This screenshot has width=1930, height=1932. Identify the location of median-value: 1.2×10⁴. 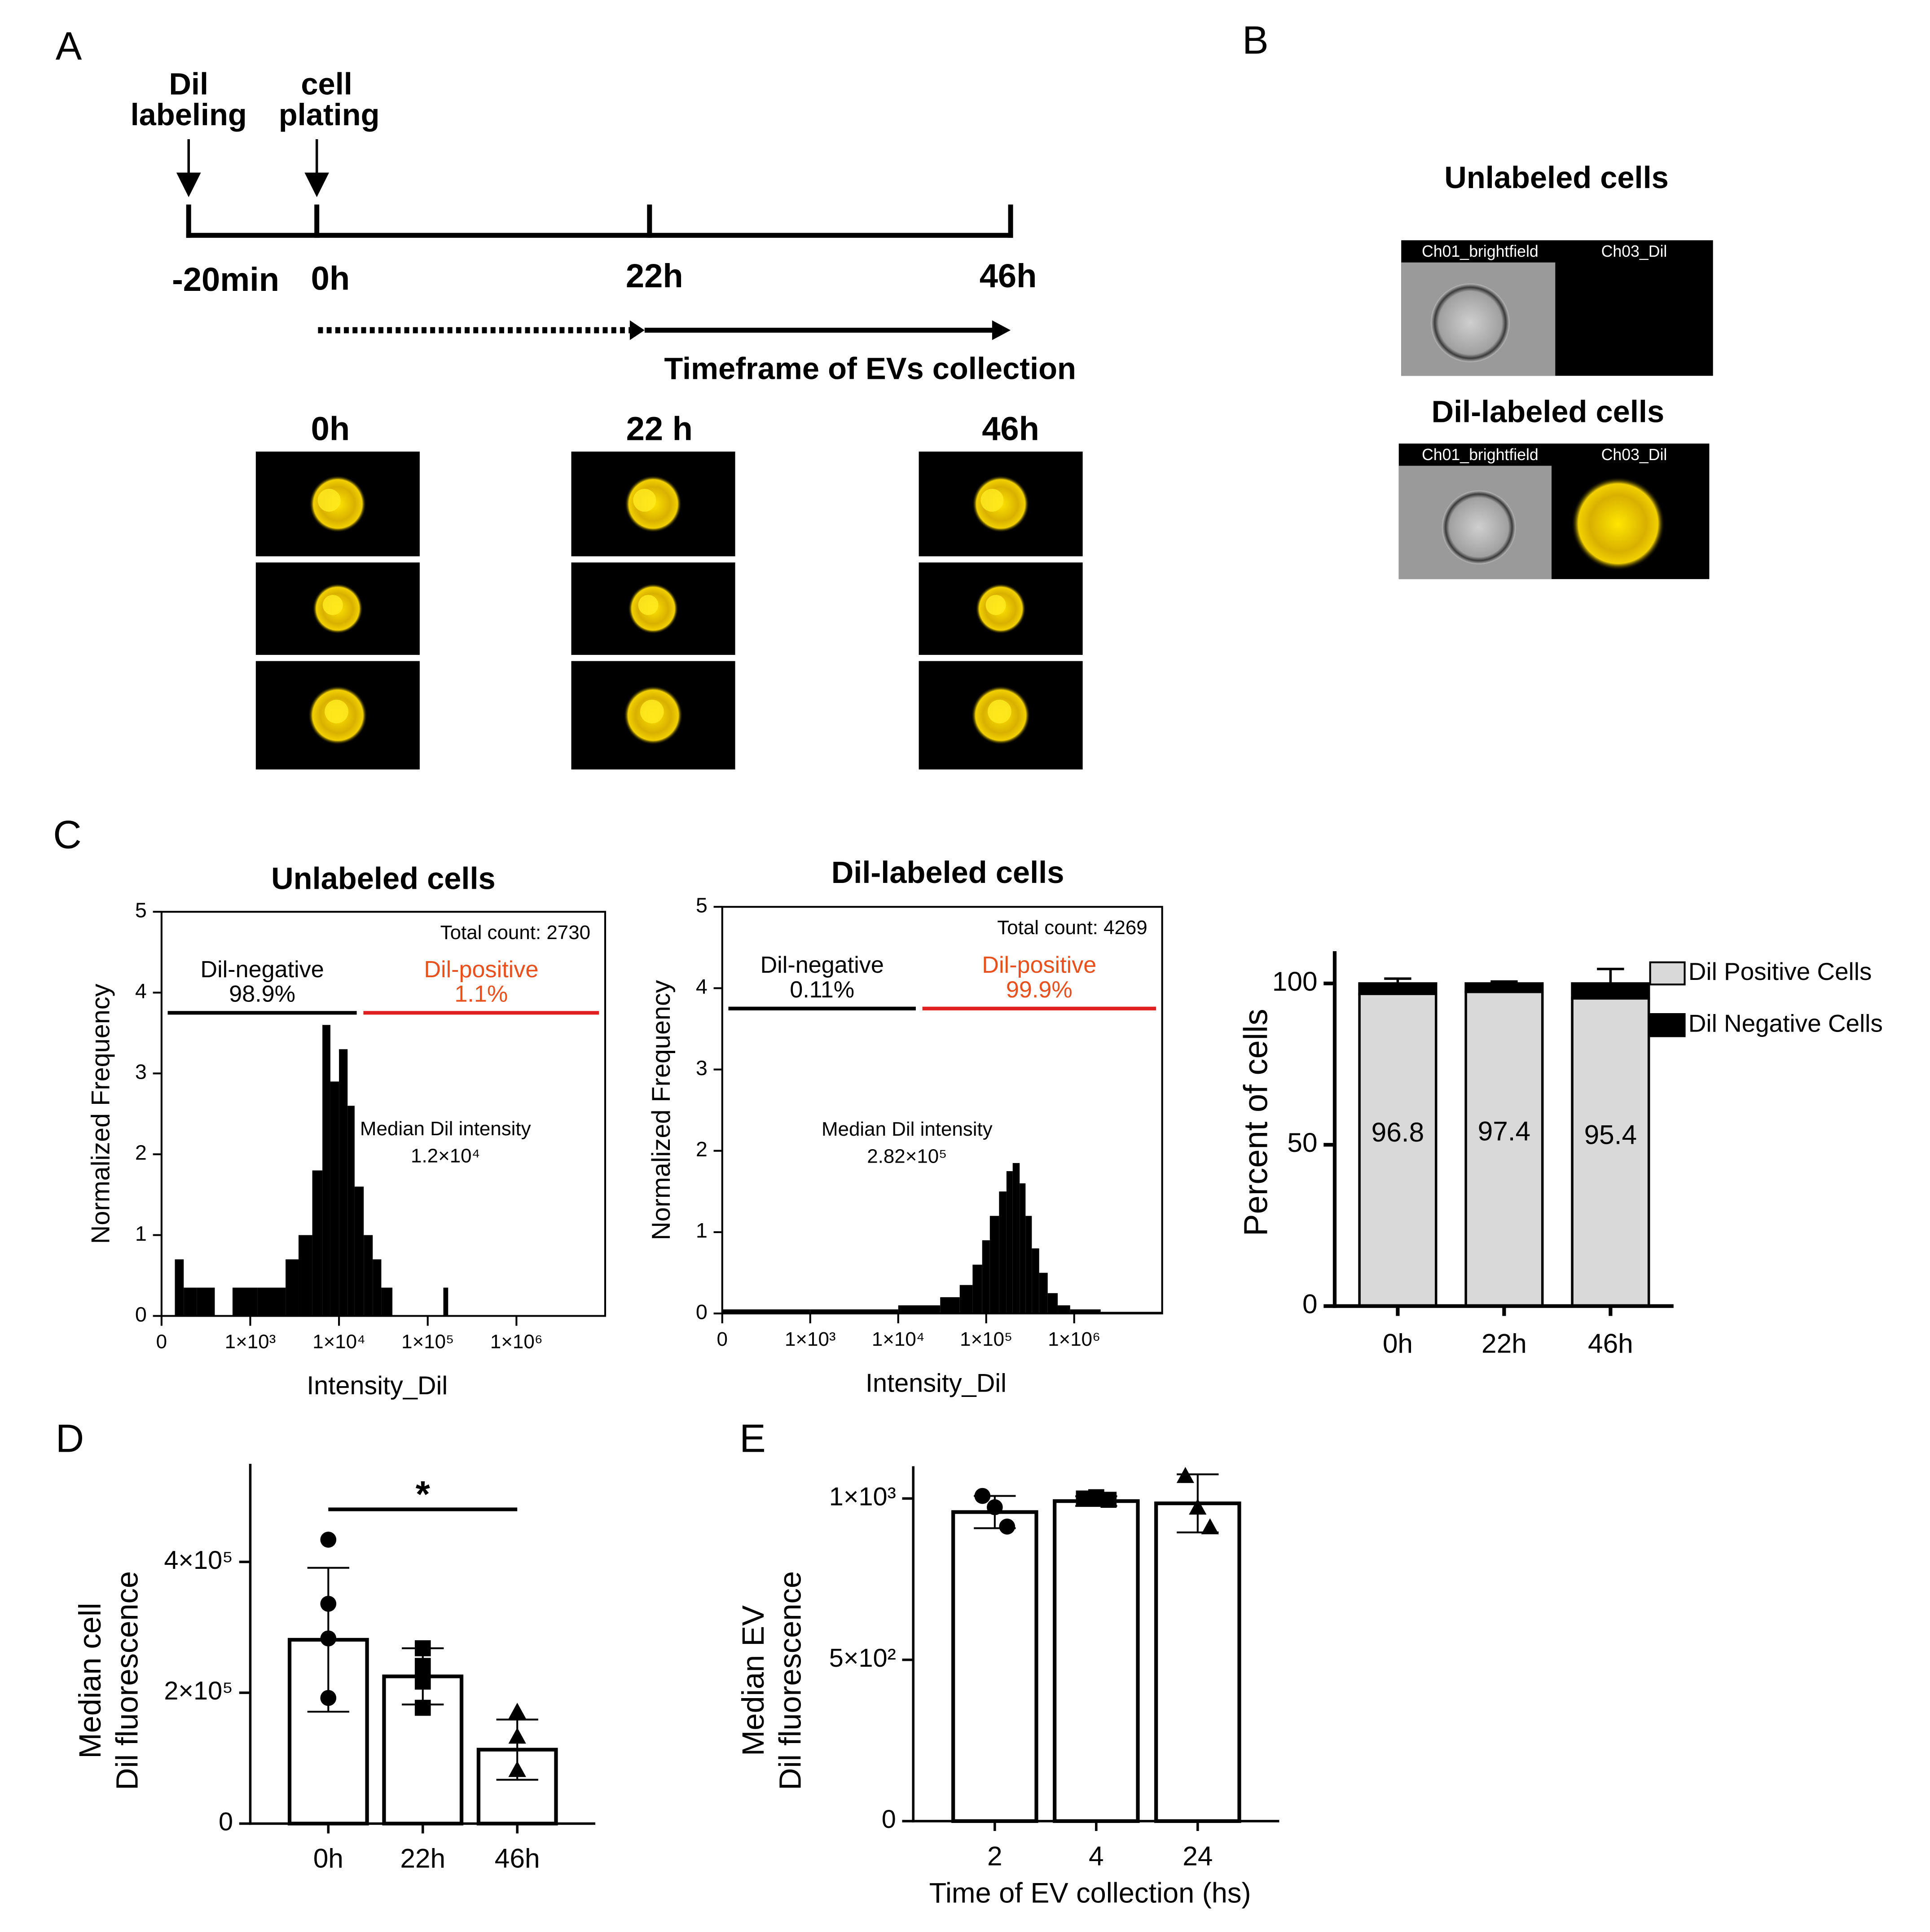
(445, 1156).